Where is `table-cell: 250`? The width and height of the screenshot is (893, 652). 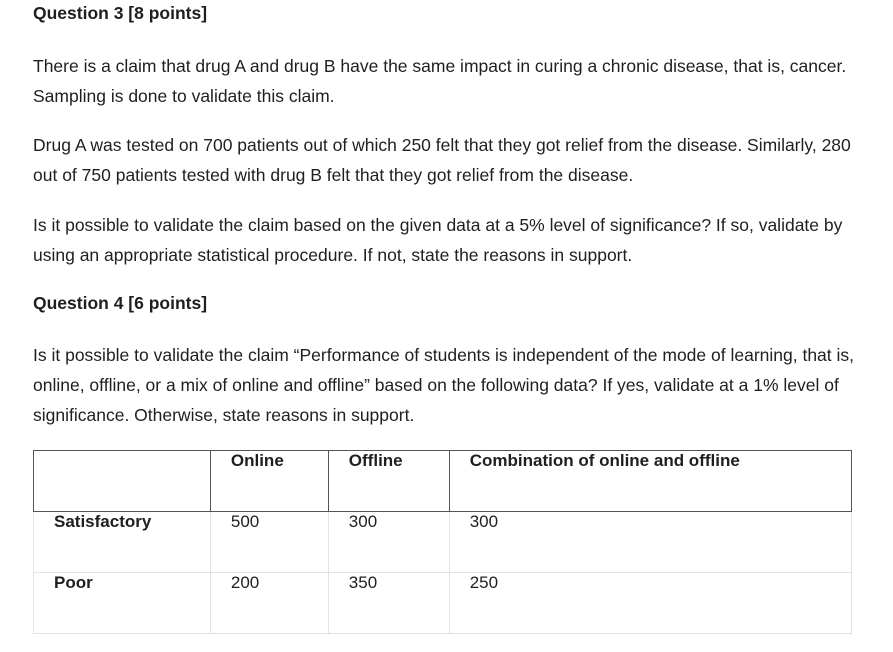 table-cell: 250 is located at coordinates (650, 603).